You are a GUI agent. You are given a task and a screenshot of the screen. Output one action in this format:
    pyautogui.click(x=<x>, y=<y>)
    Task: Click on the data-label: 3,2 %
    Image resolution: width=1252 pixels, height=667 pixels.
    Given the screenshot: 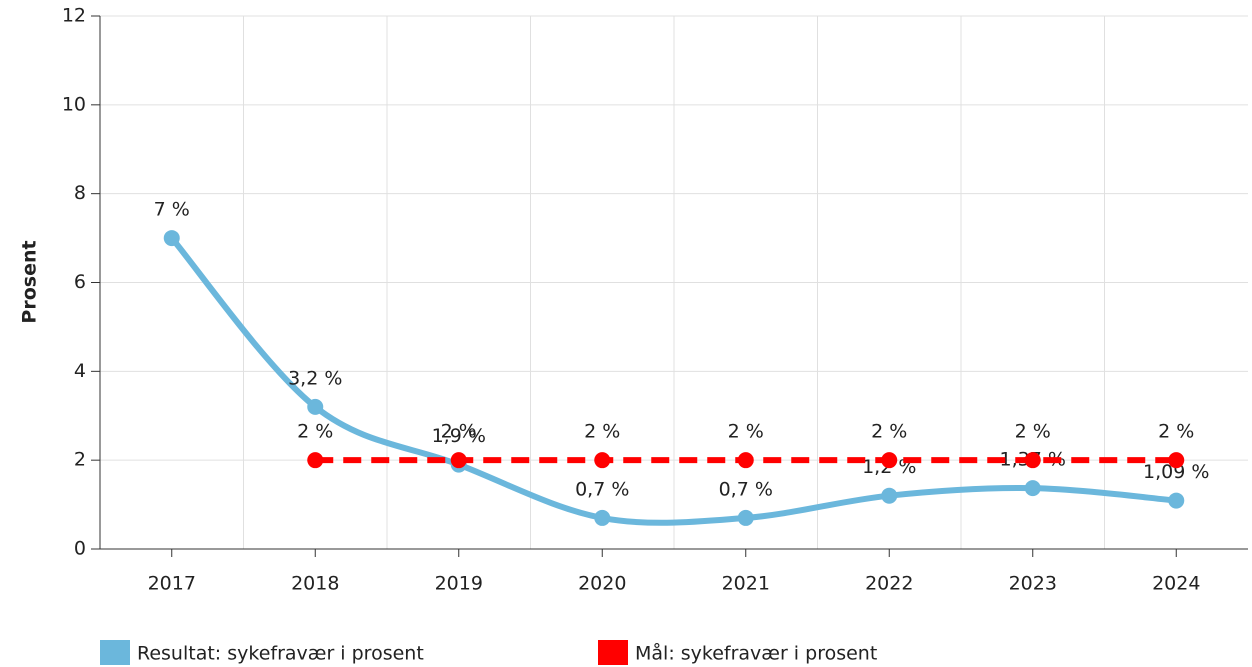 What is the action you would take?
    pyautogui.click(x=315, y=378)
    